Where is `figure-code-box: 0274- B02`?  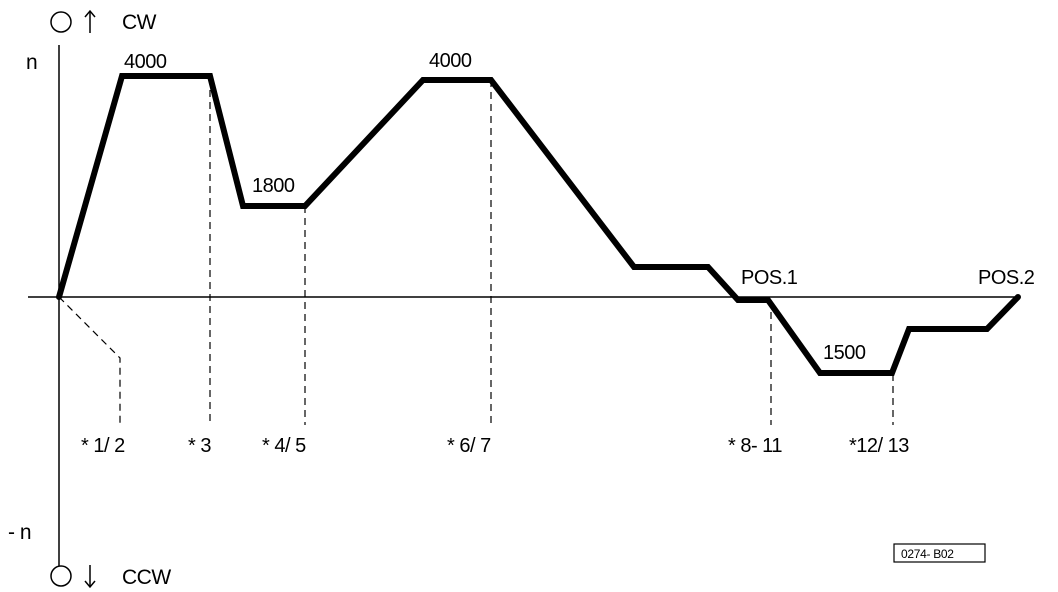 figure-code-box: 0274- B02 is located at coordinates (939, 553).